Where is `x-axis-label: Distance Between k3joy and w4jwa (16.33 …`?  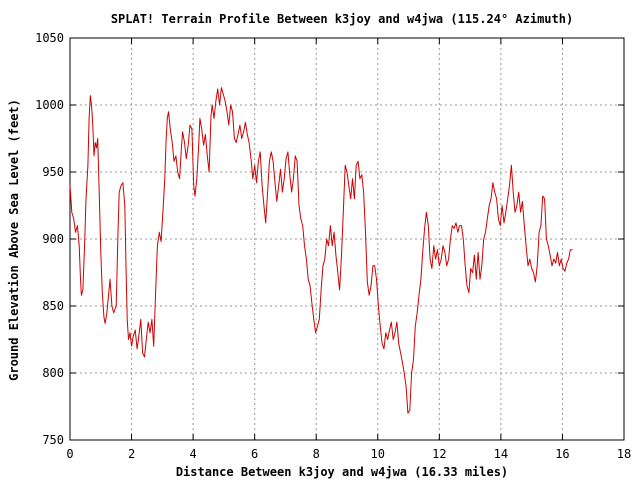 x-axis-label: Distance Between k3joy and w4jwa (16.33 … is located at coordinates (342, 472).